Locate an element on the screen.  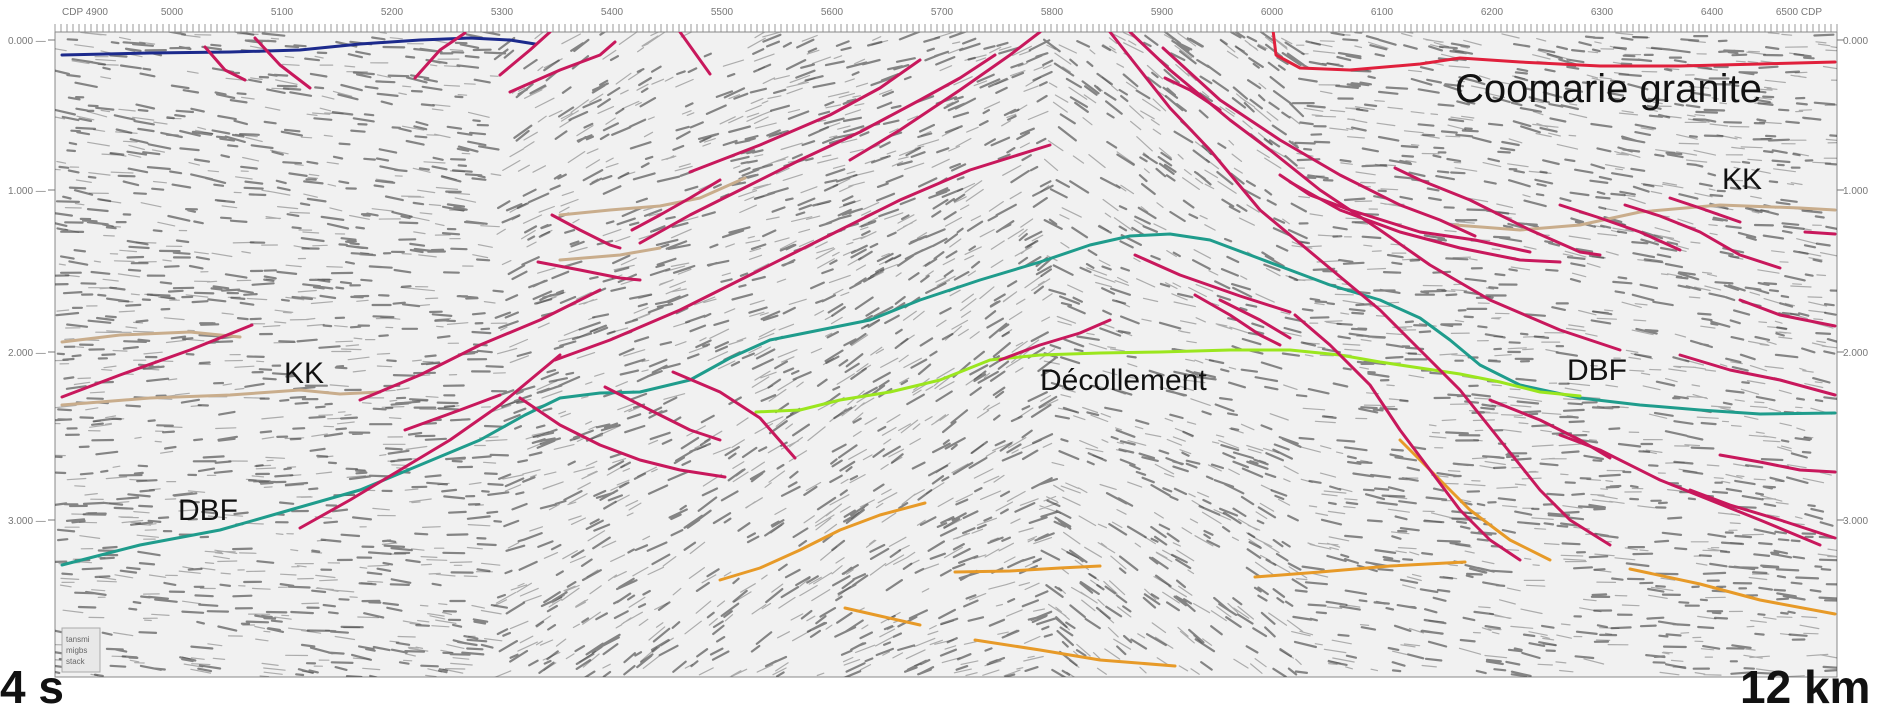
cdp-tick-label: 5300 is located at coordinates (502, 12).